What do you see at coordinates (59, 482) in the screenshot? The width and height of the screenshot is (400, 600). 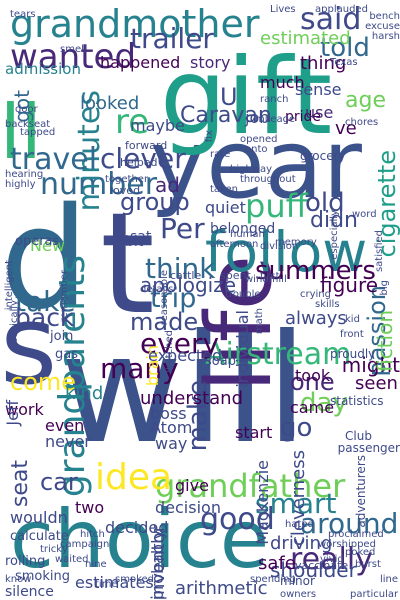 I see `word-car: car` at bounding box center [59, 482].